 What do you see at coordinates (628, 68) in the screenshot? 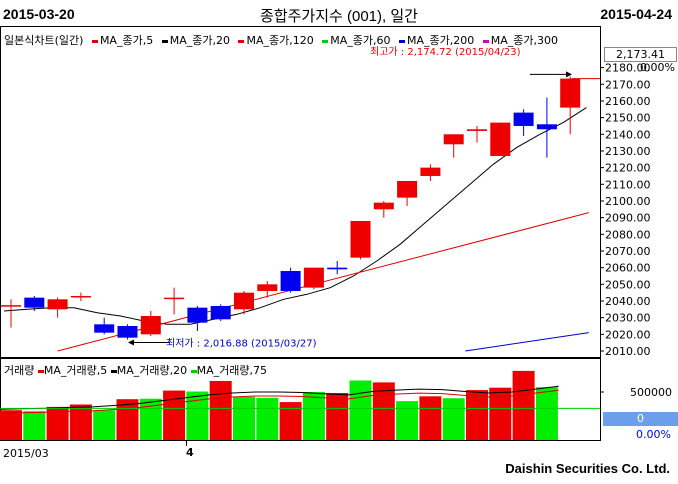
I see `y-tick-label: 2180.00` at bounding box center [628, 68].